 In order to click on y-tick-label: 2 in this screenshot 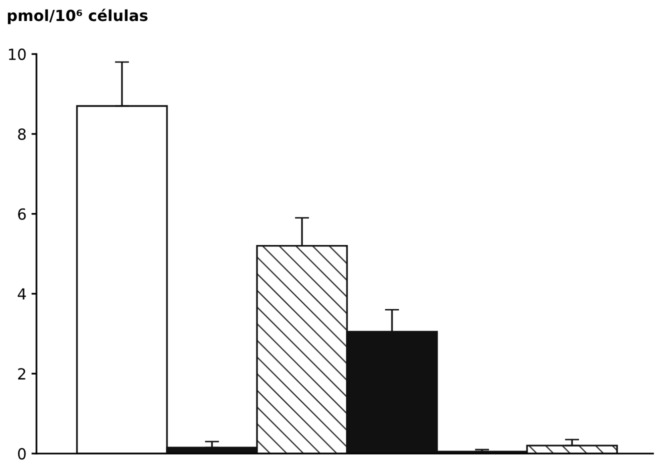, I will do `click(22, 374)`.